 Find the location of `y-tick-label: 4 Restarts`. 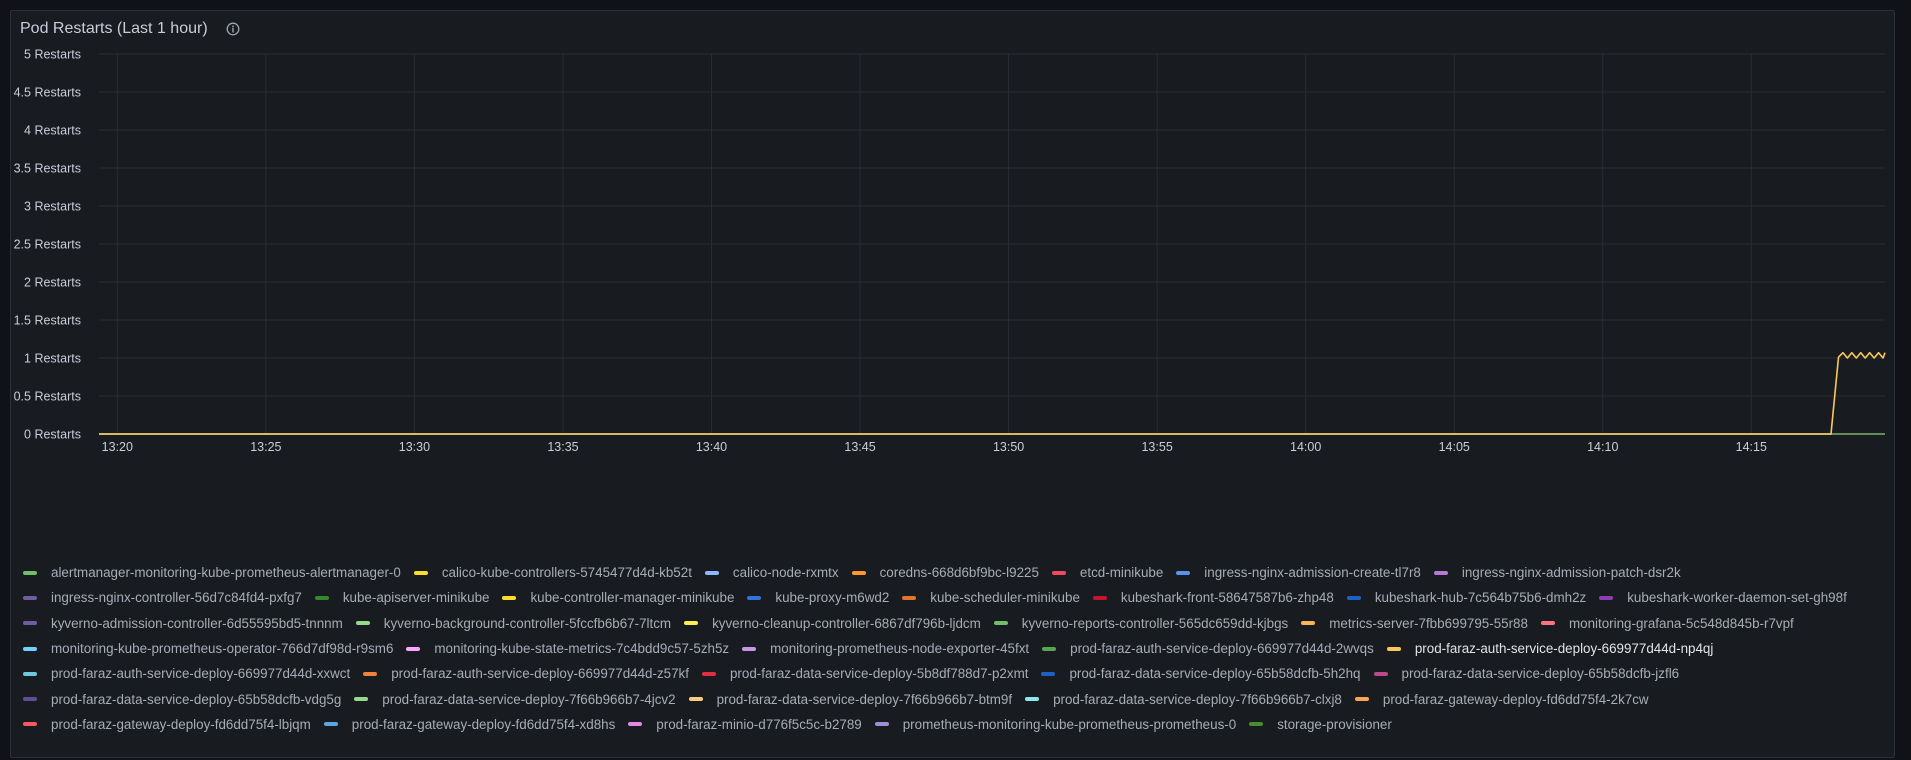

y-tick-label: 4 Restarts is located at coordinates (52, 131).